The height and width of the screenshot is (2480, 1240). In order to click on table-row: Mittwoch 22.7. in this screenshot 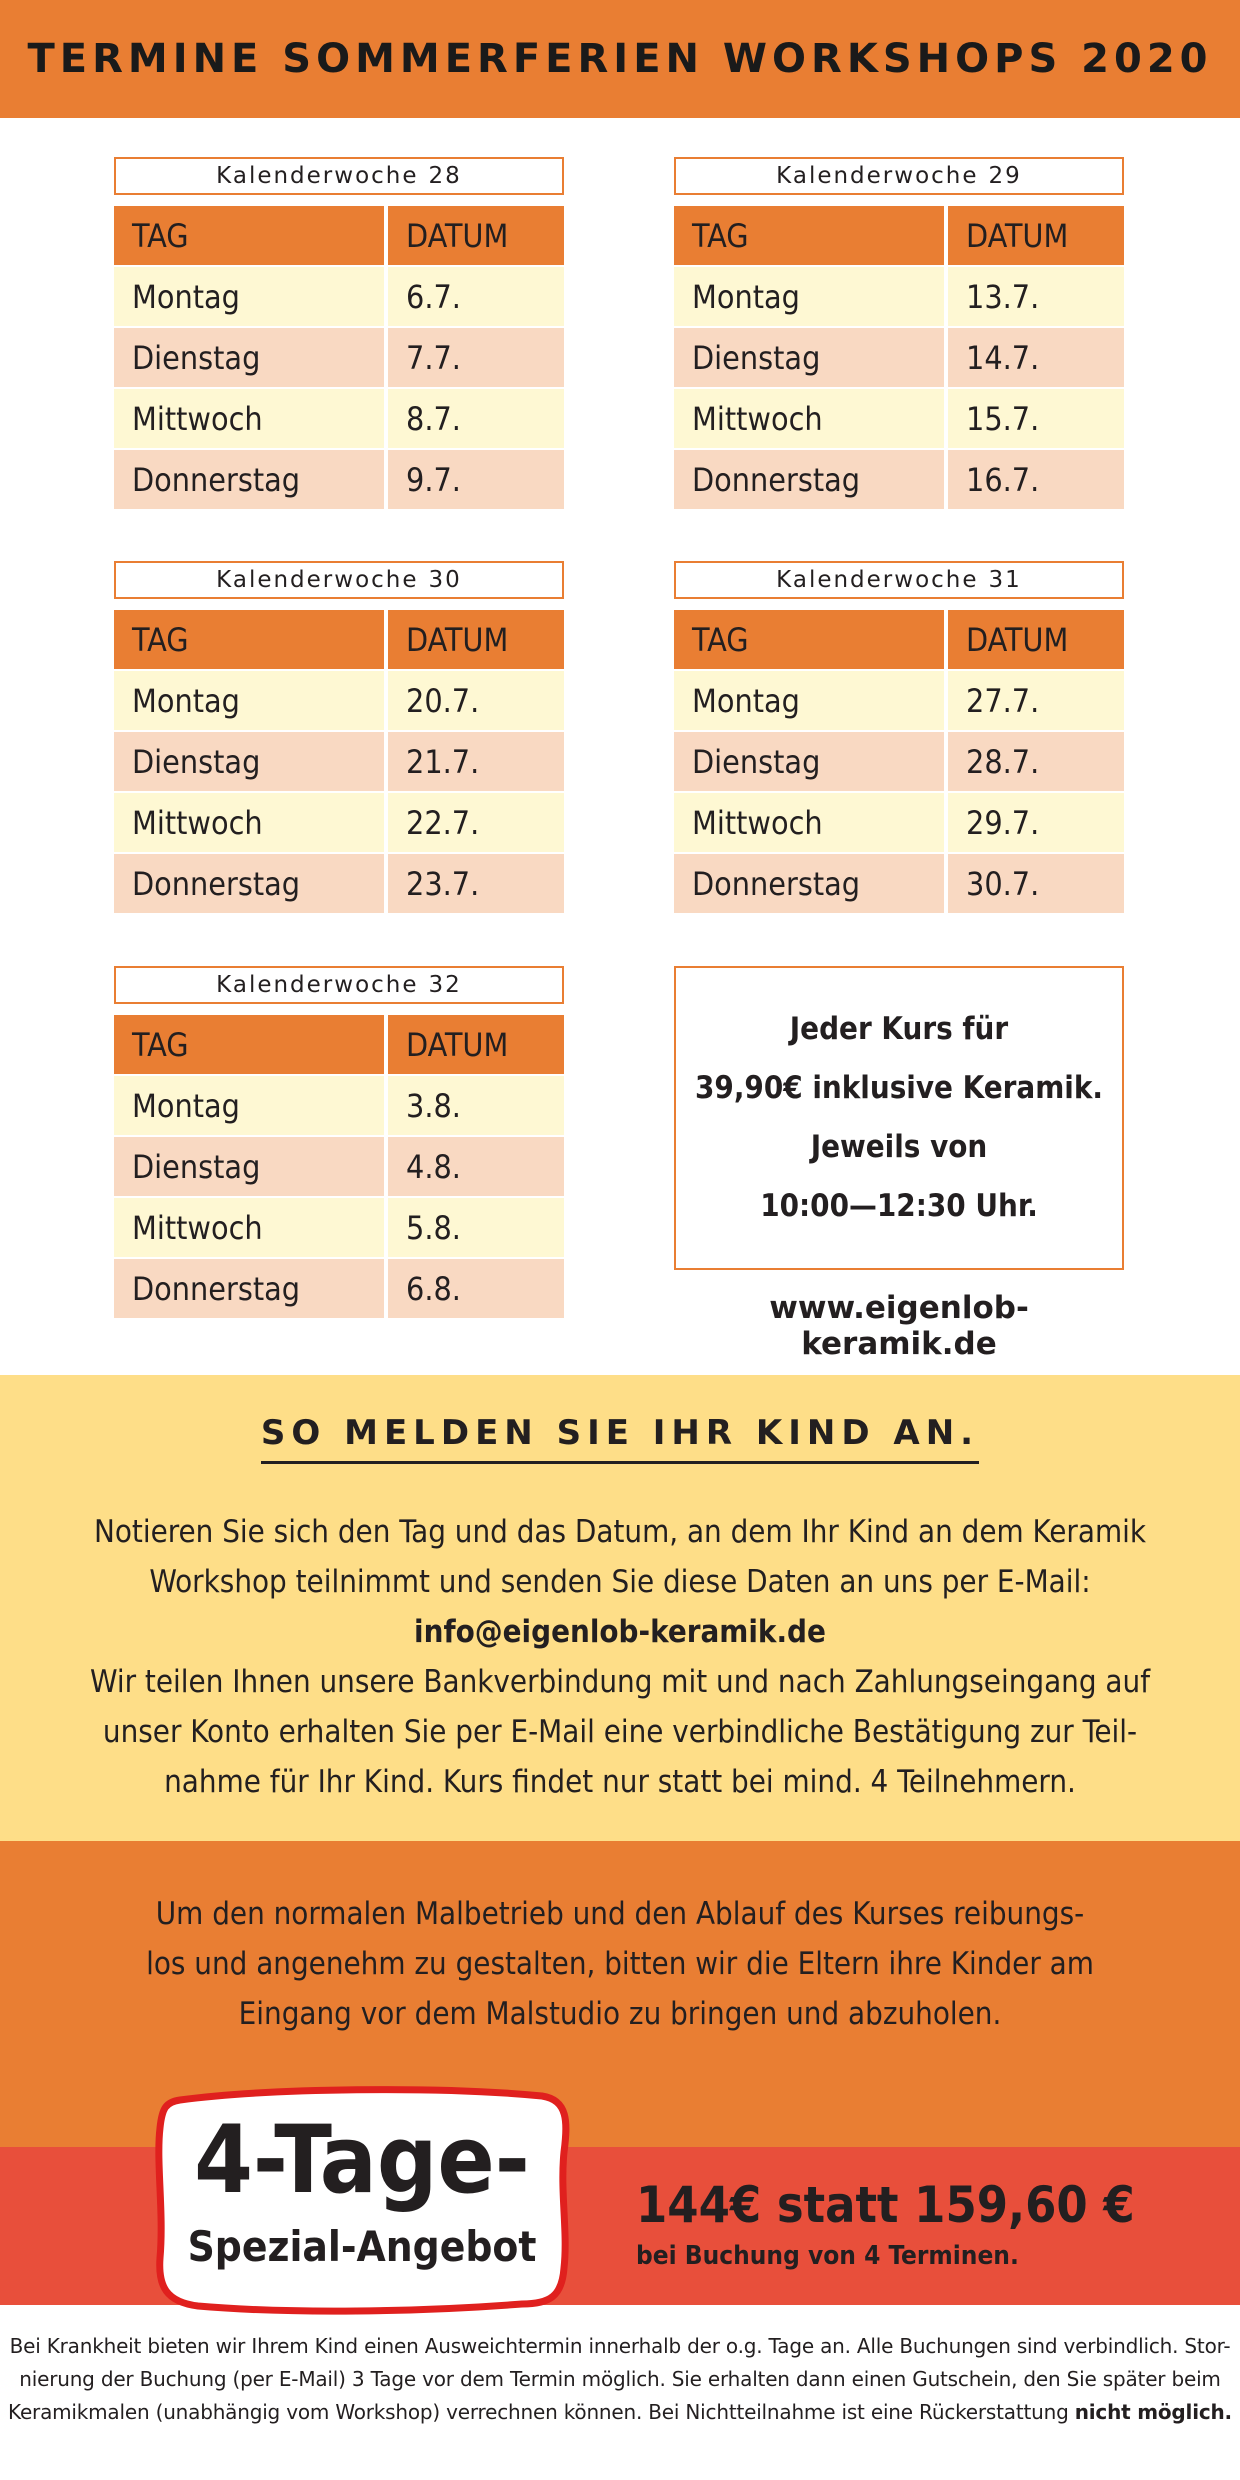, I will do `click(339, 823)`.